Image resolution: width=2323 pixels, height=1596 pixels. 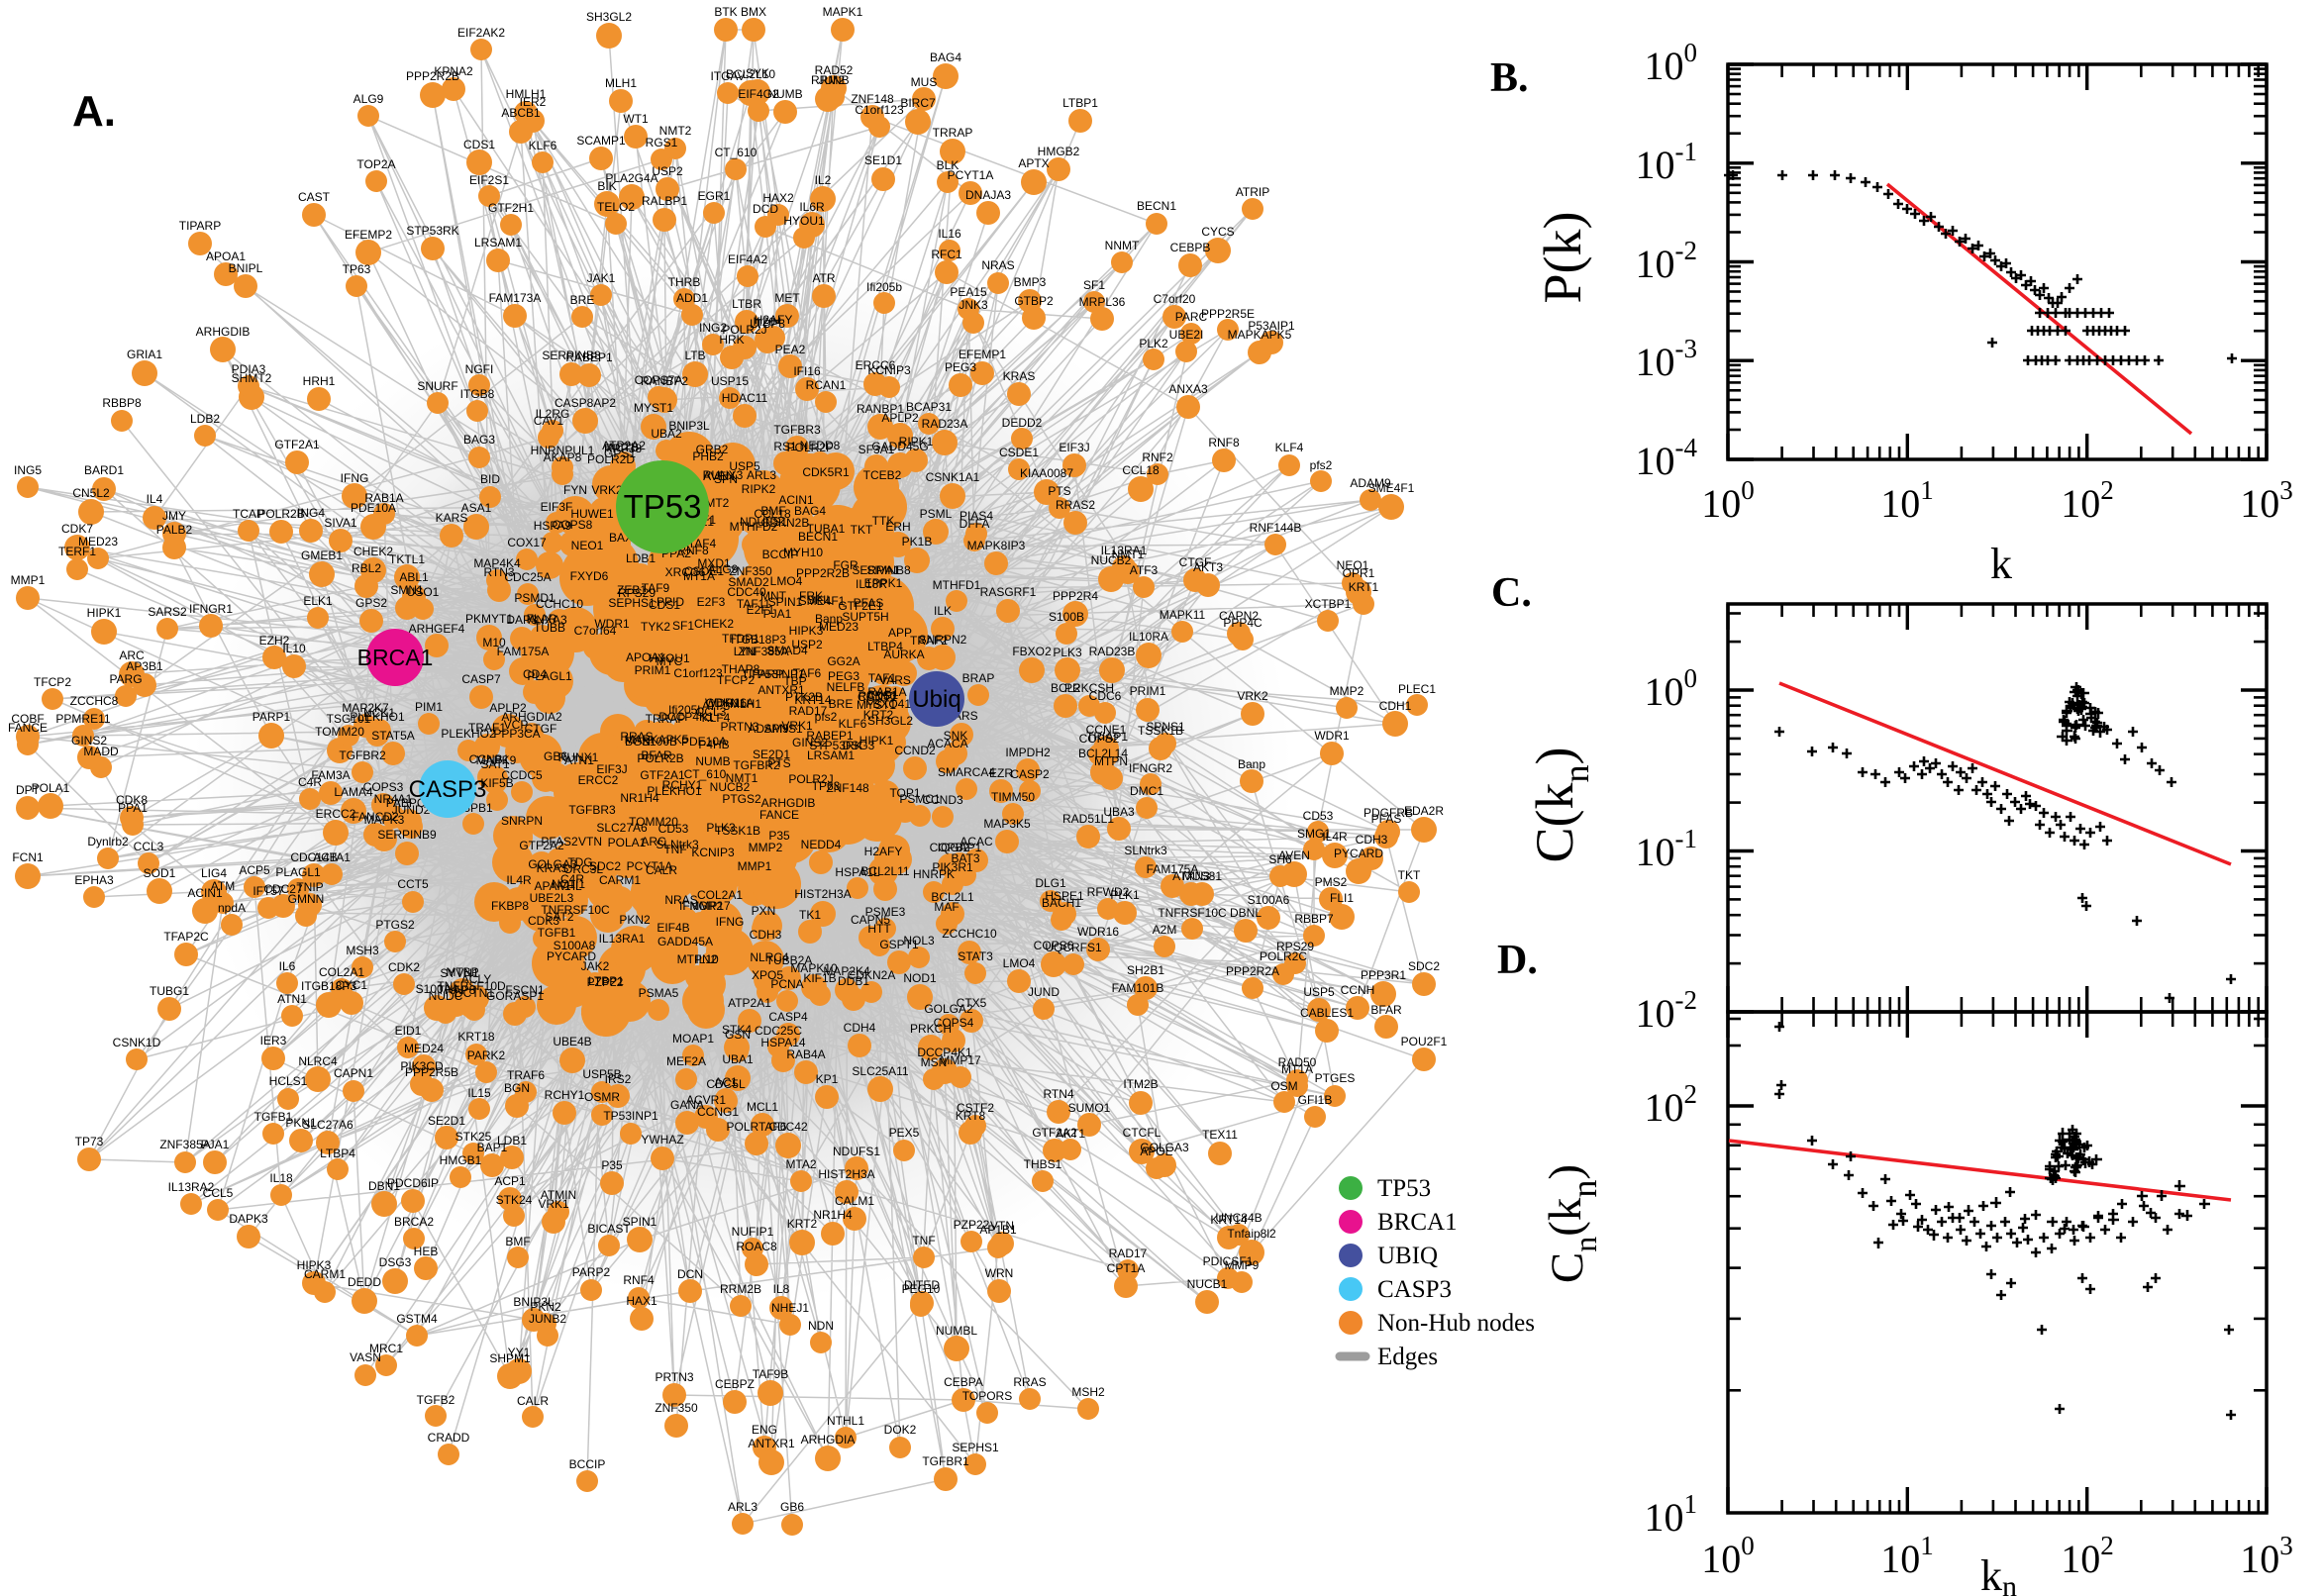 What do you see at coordinates (226, 256) in the screenshot?
I see `svg-text: APOA1` at bounding box center [226, 256].